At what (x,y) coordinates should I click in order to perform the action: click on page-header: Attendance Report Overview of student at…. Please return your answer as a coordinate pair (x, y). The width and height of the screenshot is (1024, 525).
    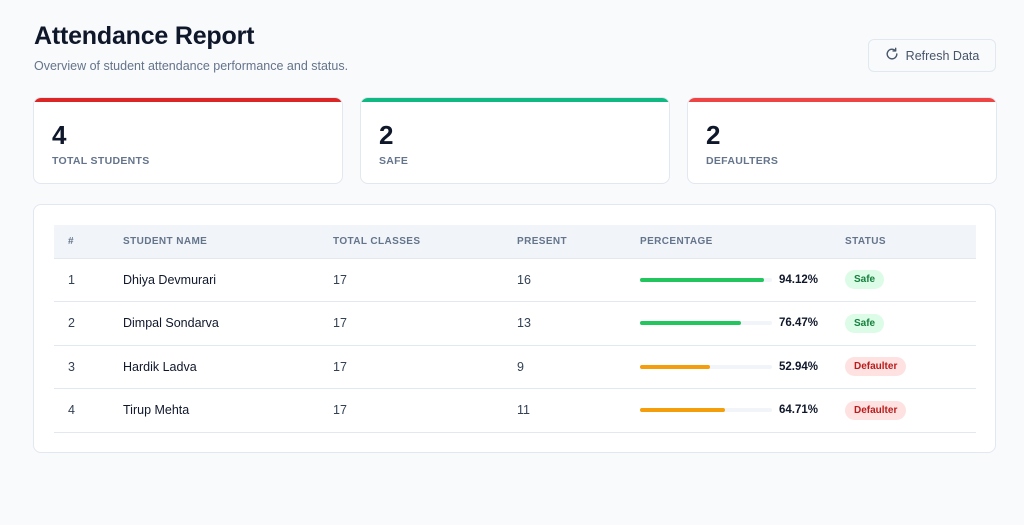
    Looking at the image, I should click on (191, 47).